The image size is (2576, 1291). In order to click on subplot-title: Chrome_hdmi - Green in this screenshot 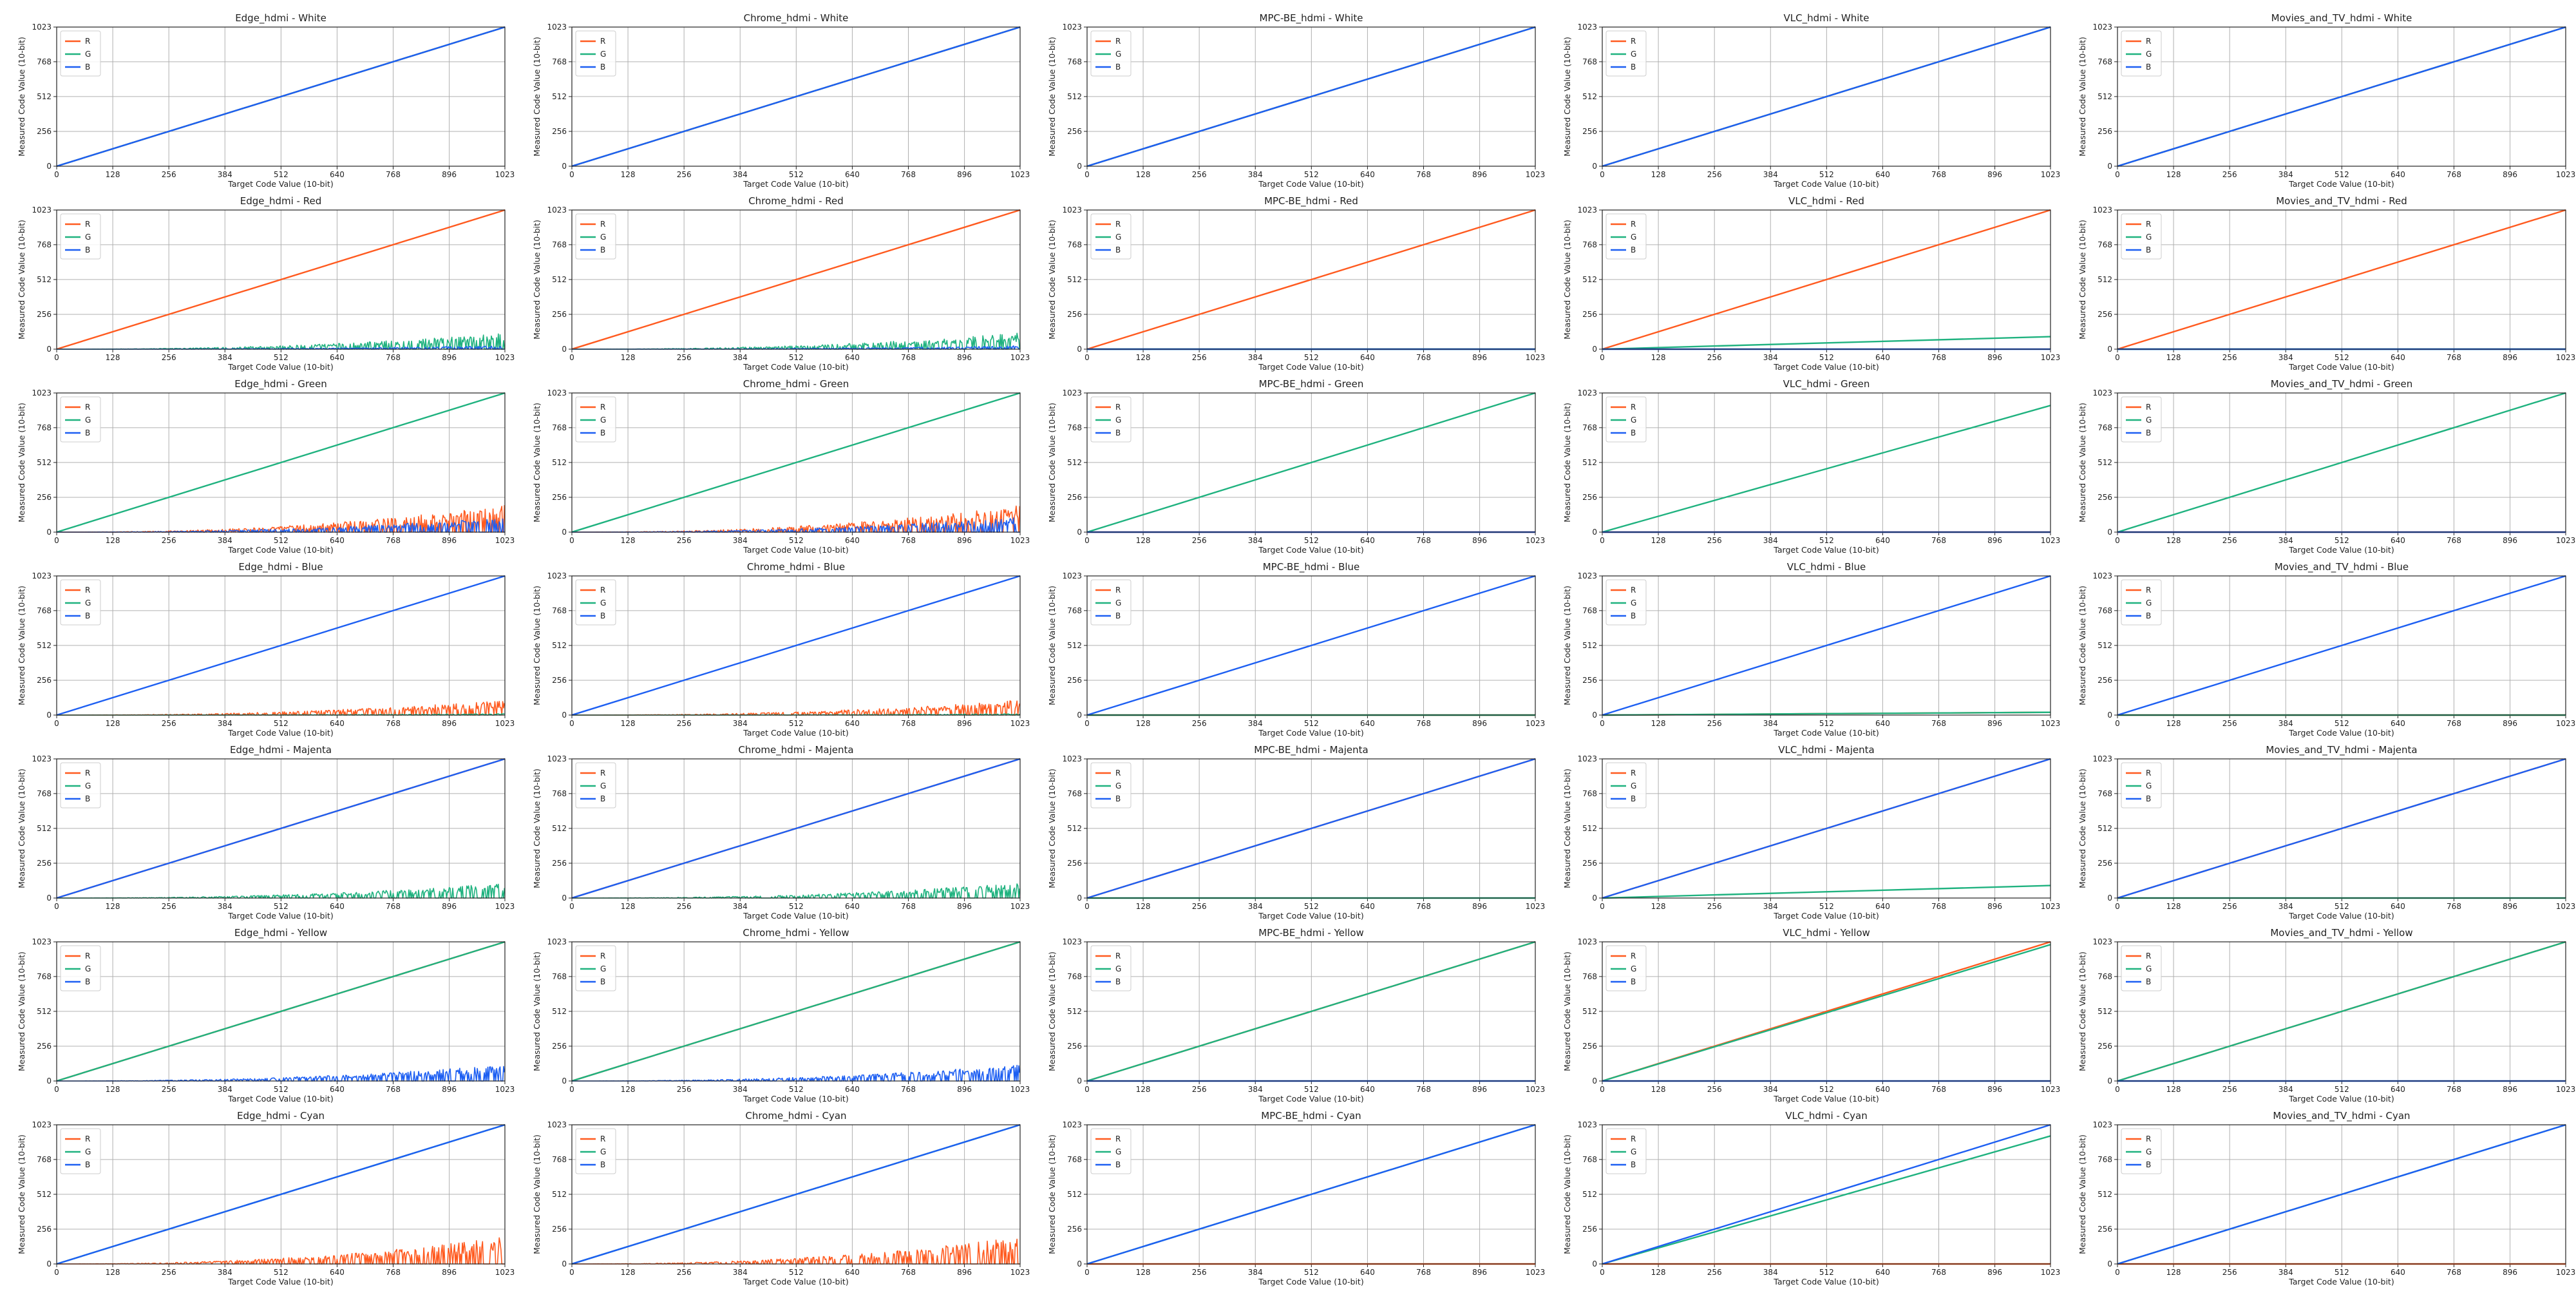, I will do `click(796, 384)`.